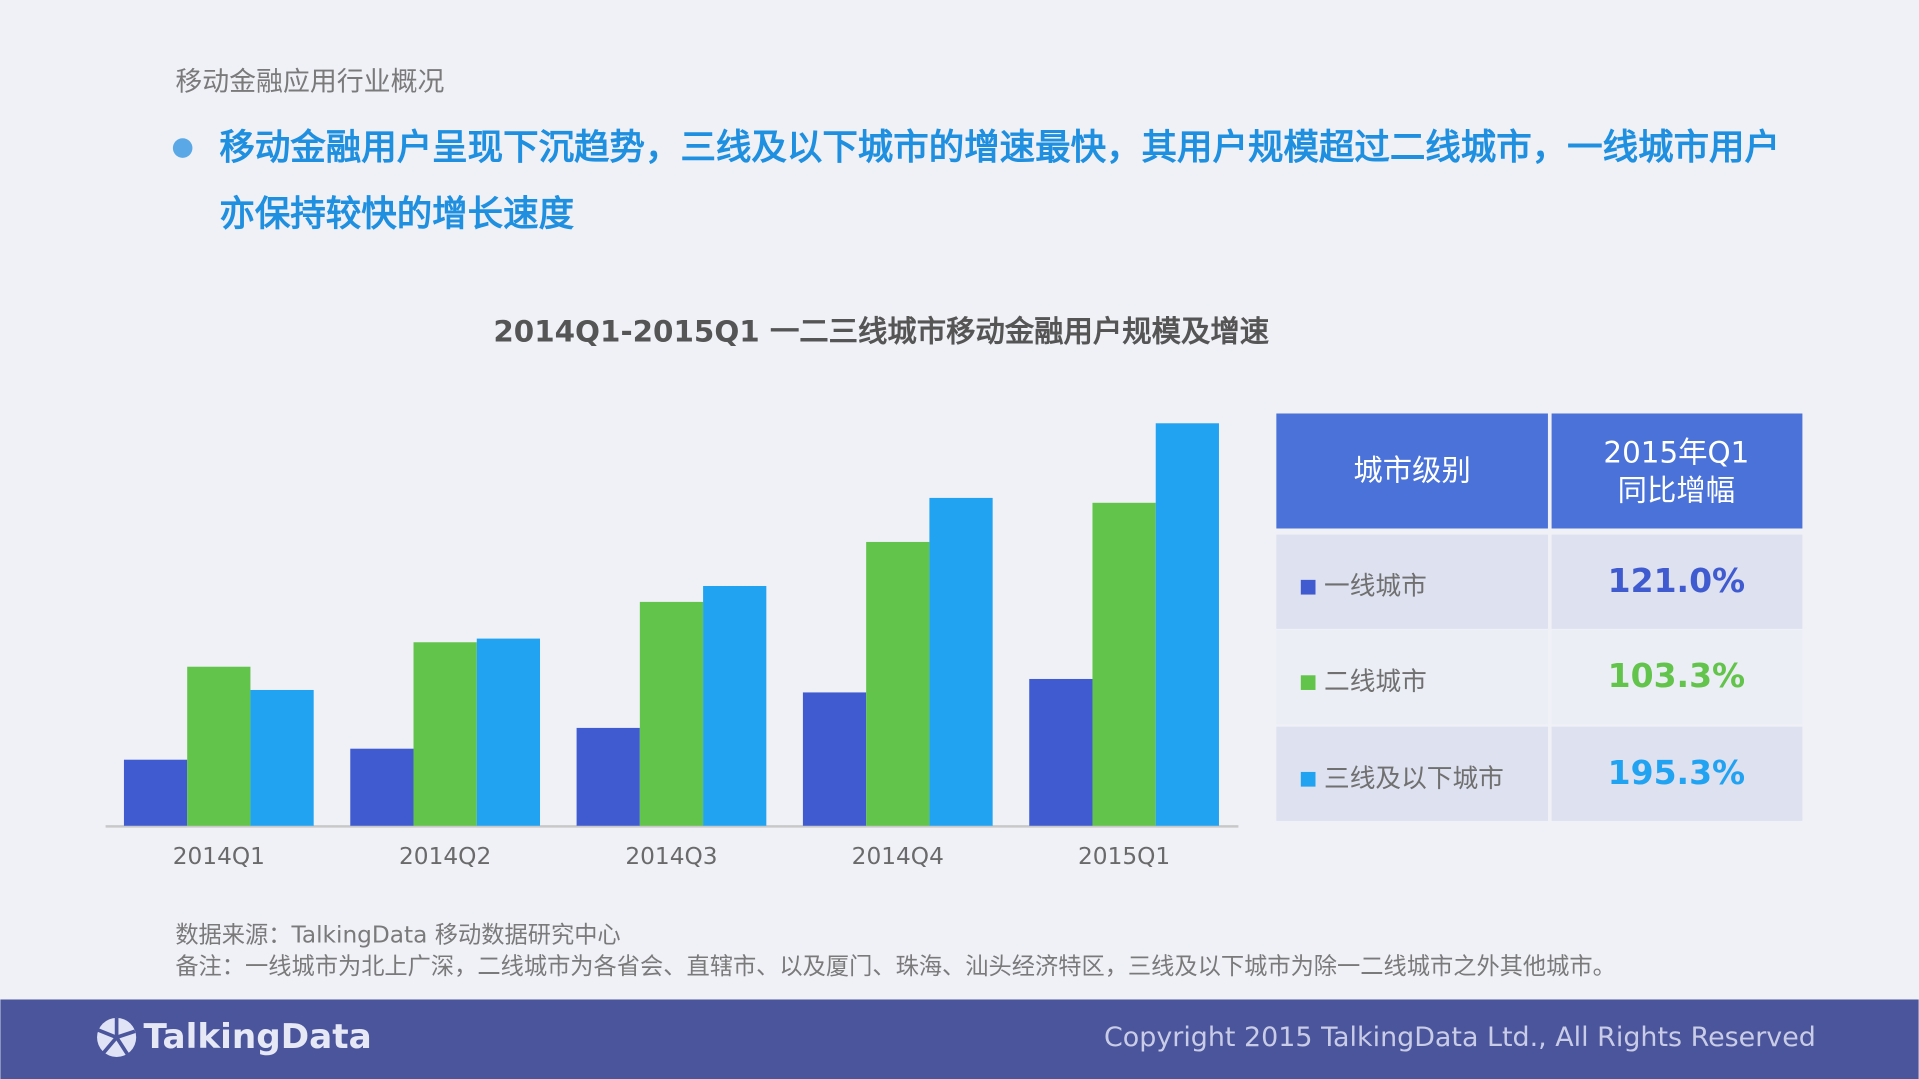 The height and width of the screenshot is (1079, 1919). What do you see at coordinates (959, 1039) in the screenshot?
I see `footer-bar` at bounding box center [959, 1039].